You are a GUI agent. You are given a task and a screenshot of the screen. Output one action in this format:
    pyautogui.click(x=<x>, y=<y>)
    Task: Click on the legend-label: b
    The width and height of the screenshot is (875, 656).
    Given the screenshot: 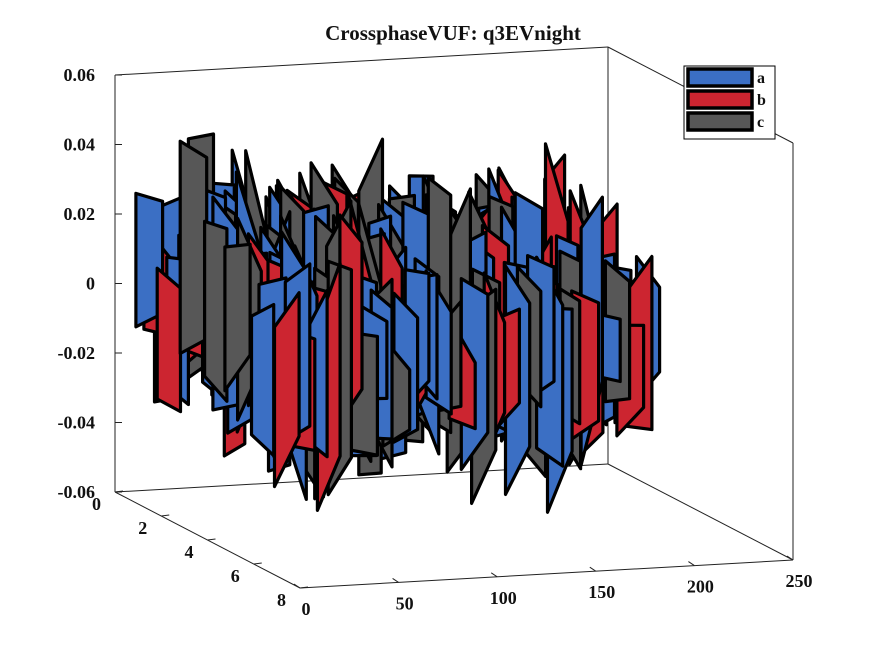 What is the action you would take?
    pyautogui.click(x=761, y=100)
    